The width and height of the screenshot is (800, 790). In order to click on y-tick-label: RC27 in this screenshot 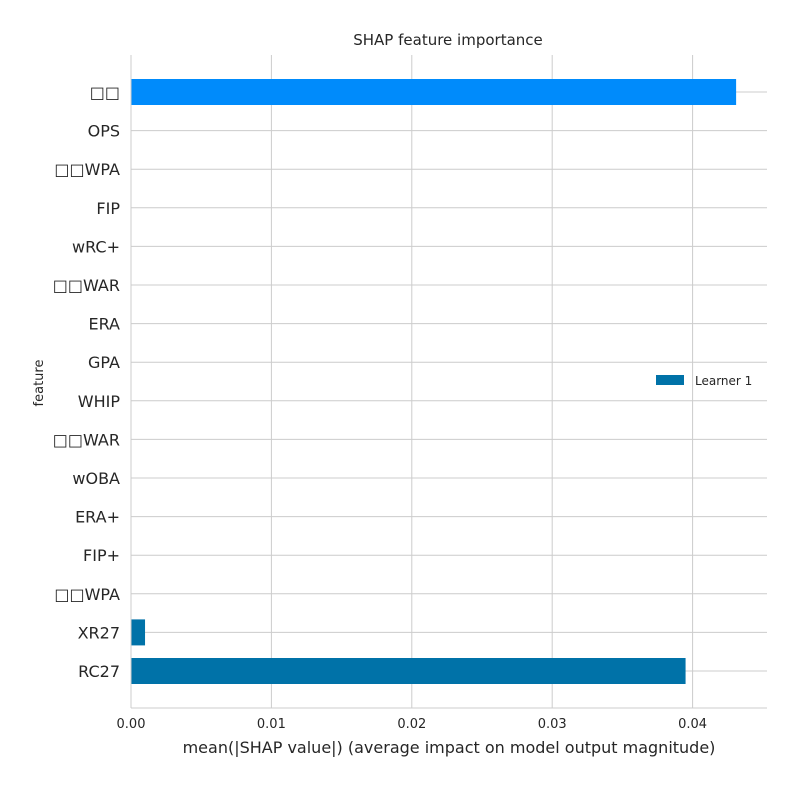, I will do `click(99, 671)`.